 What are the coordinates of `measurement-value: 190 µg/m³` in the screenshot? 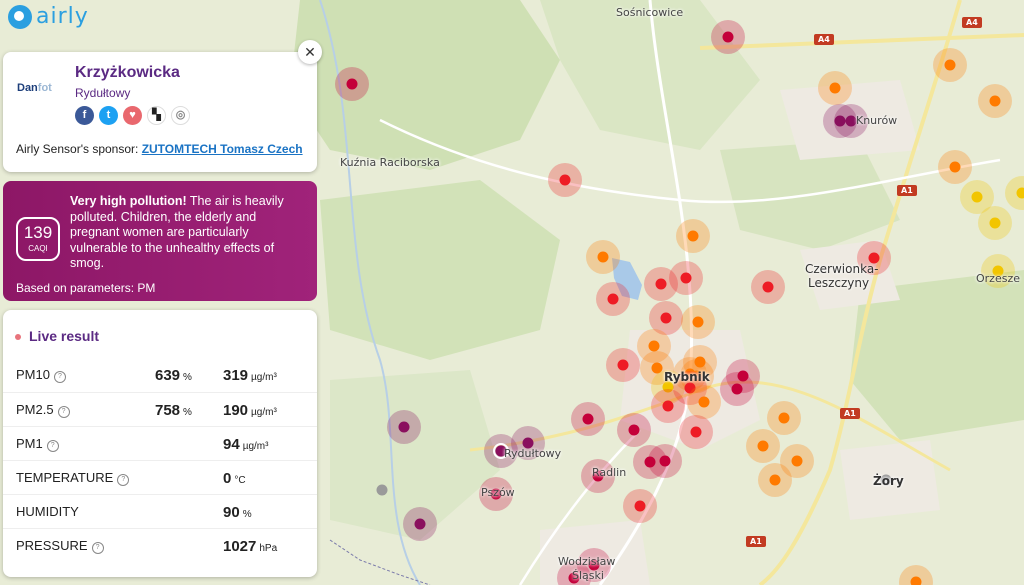 It's located at (250, 410).